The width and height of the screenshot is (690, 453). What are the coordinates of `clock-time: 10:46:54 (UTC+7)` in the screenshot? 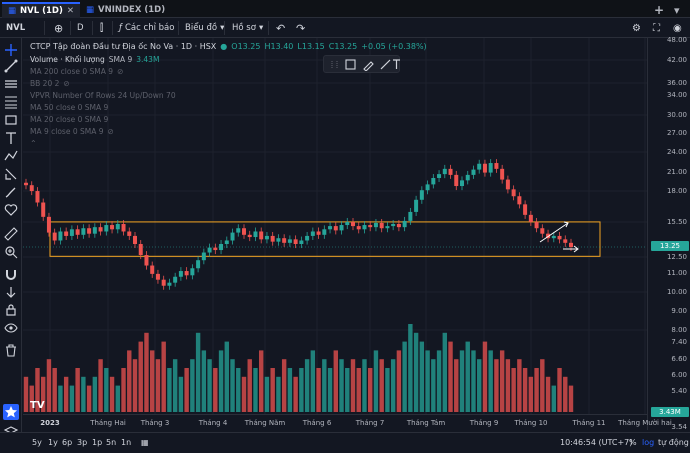 It's located at (596, 442).